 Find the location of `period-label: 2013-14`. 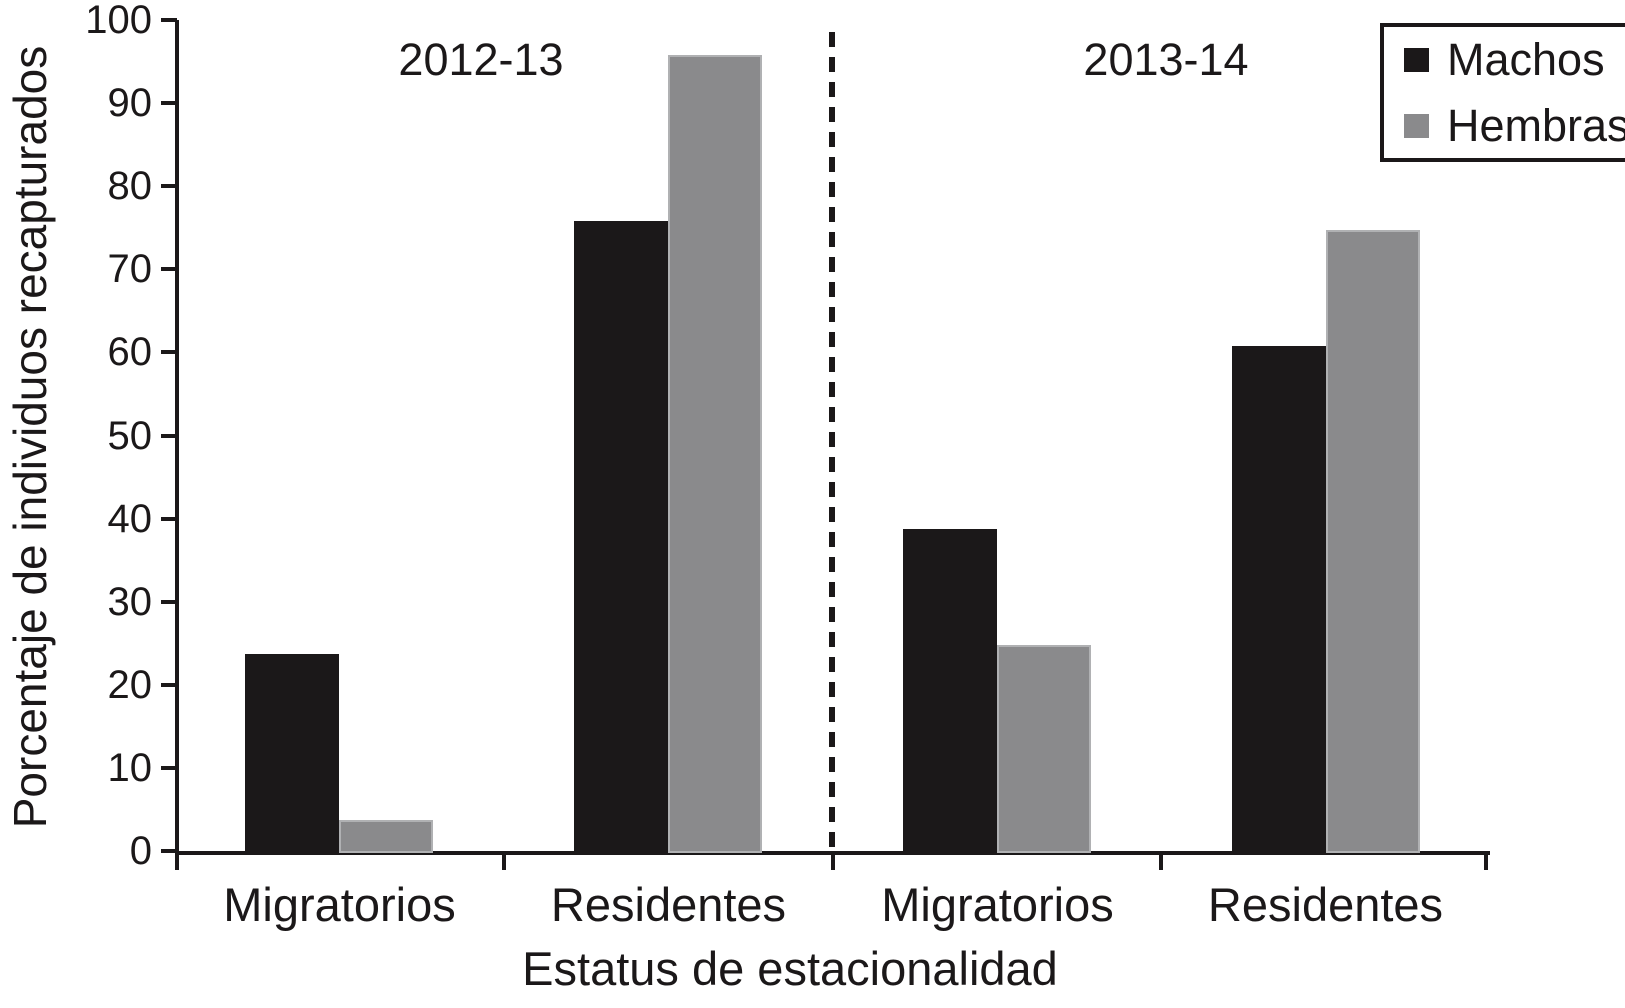

period-label: 2013-14 is located at coordinates (1166, 59).